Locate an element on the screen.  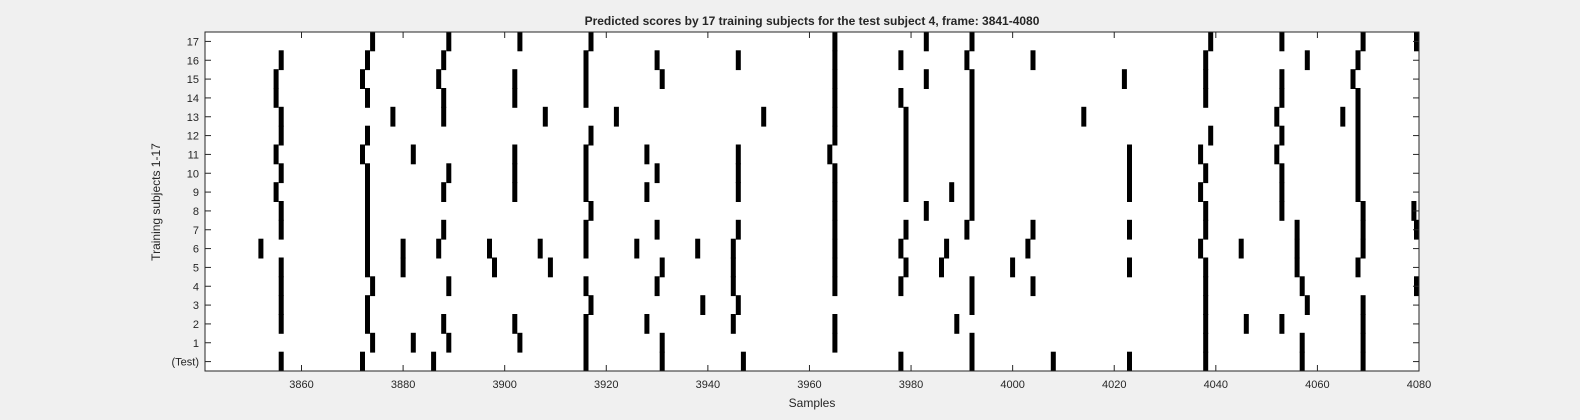
x-tick-label: 4040 is located at coordinates (1216, 385).